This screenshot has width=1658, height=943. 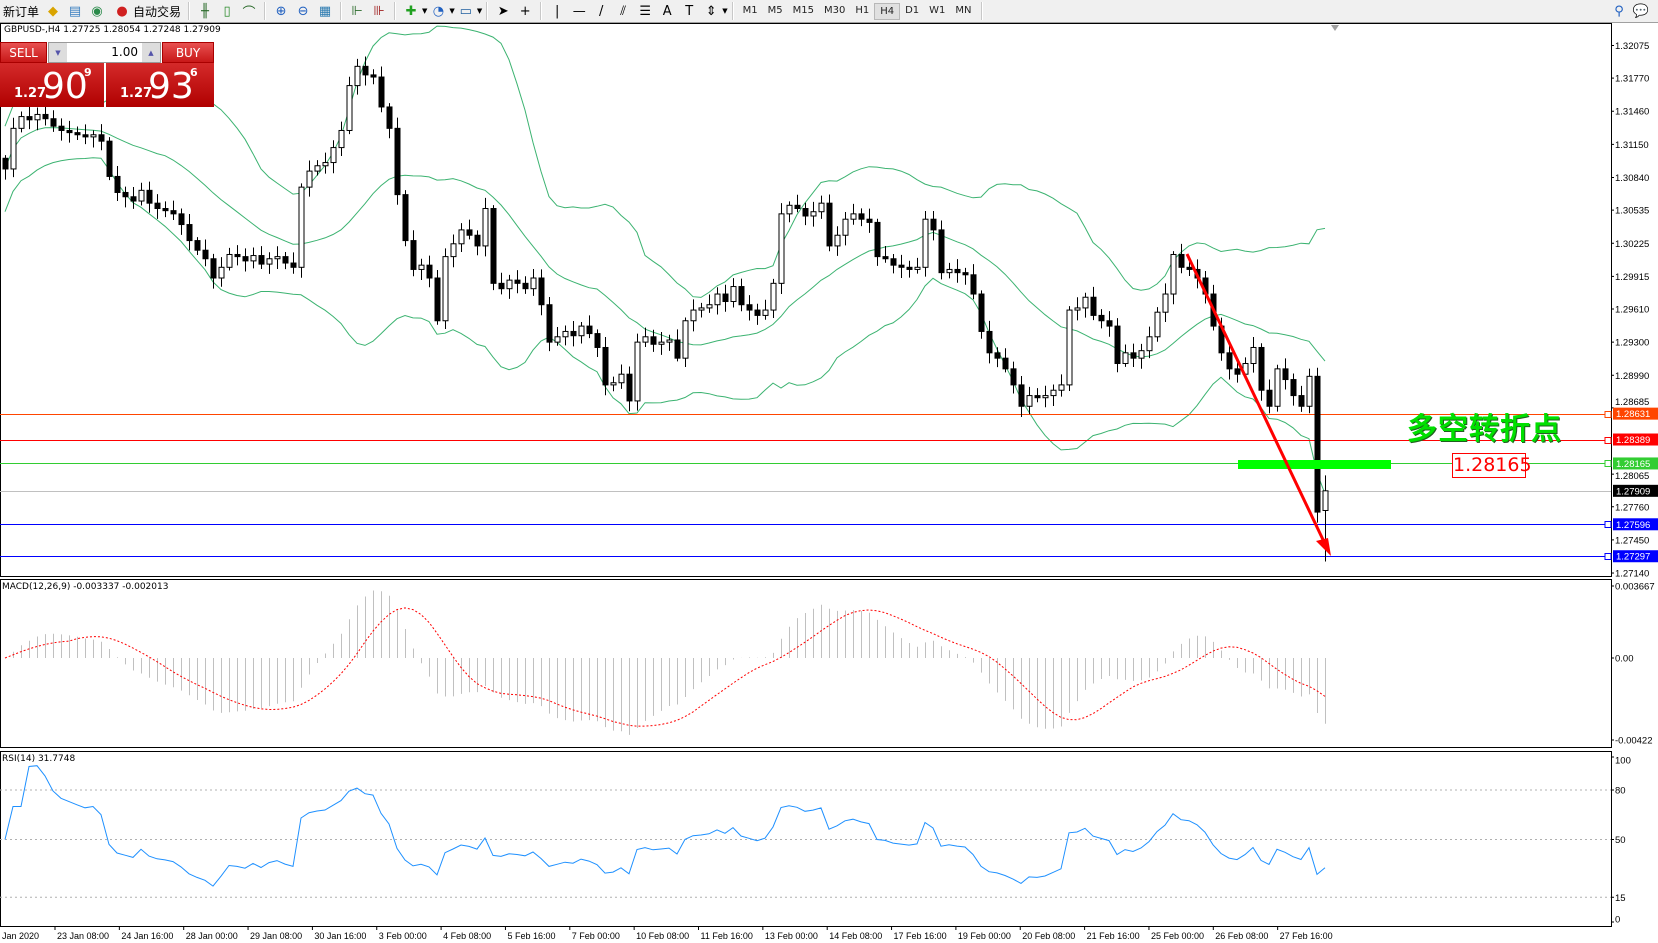 What do you see at coordinates (963, 10) in the screenshot?
I see `timeframe-mn: MN` at bounding box center [963, 10].